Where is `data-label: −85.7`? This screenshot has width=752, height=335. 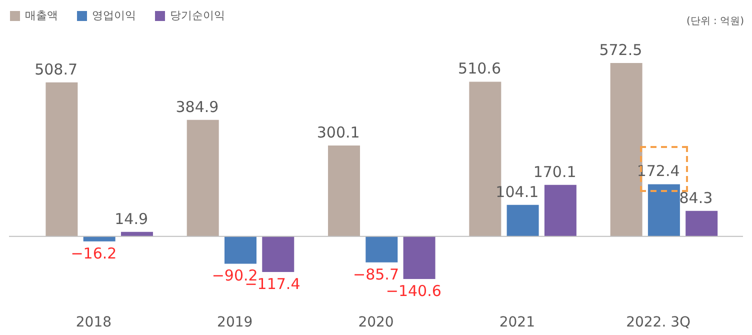 data-label: −85.7 is located at coordinates (376, 274).